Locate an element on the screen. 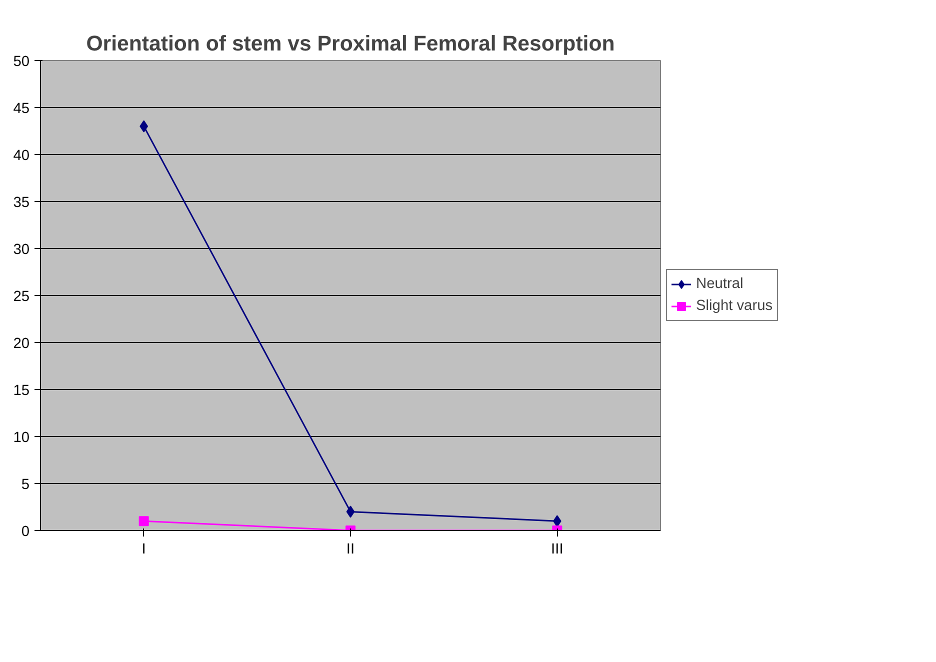 This screenshot has width=936, height=662. y-tick-label: 10 is located at coordinates (21, 438).